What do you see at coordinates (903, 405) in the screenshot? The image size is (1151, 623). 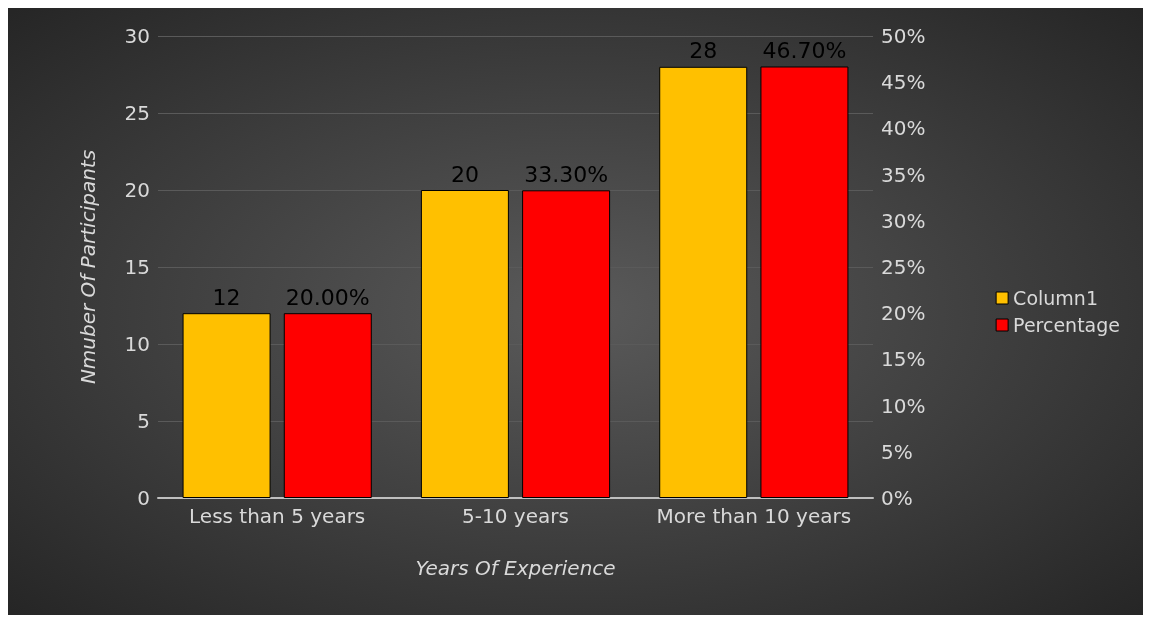 I see `y2-tick-label: 10%` at bounding box center [903, 405].